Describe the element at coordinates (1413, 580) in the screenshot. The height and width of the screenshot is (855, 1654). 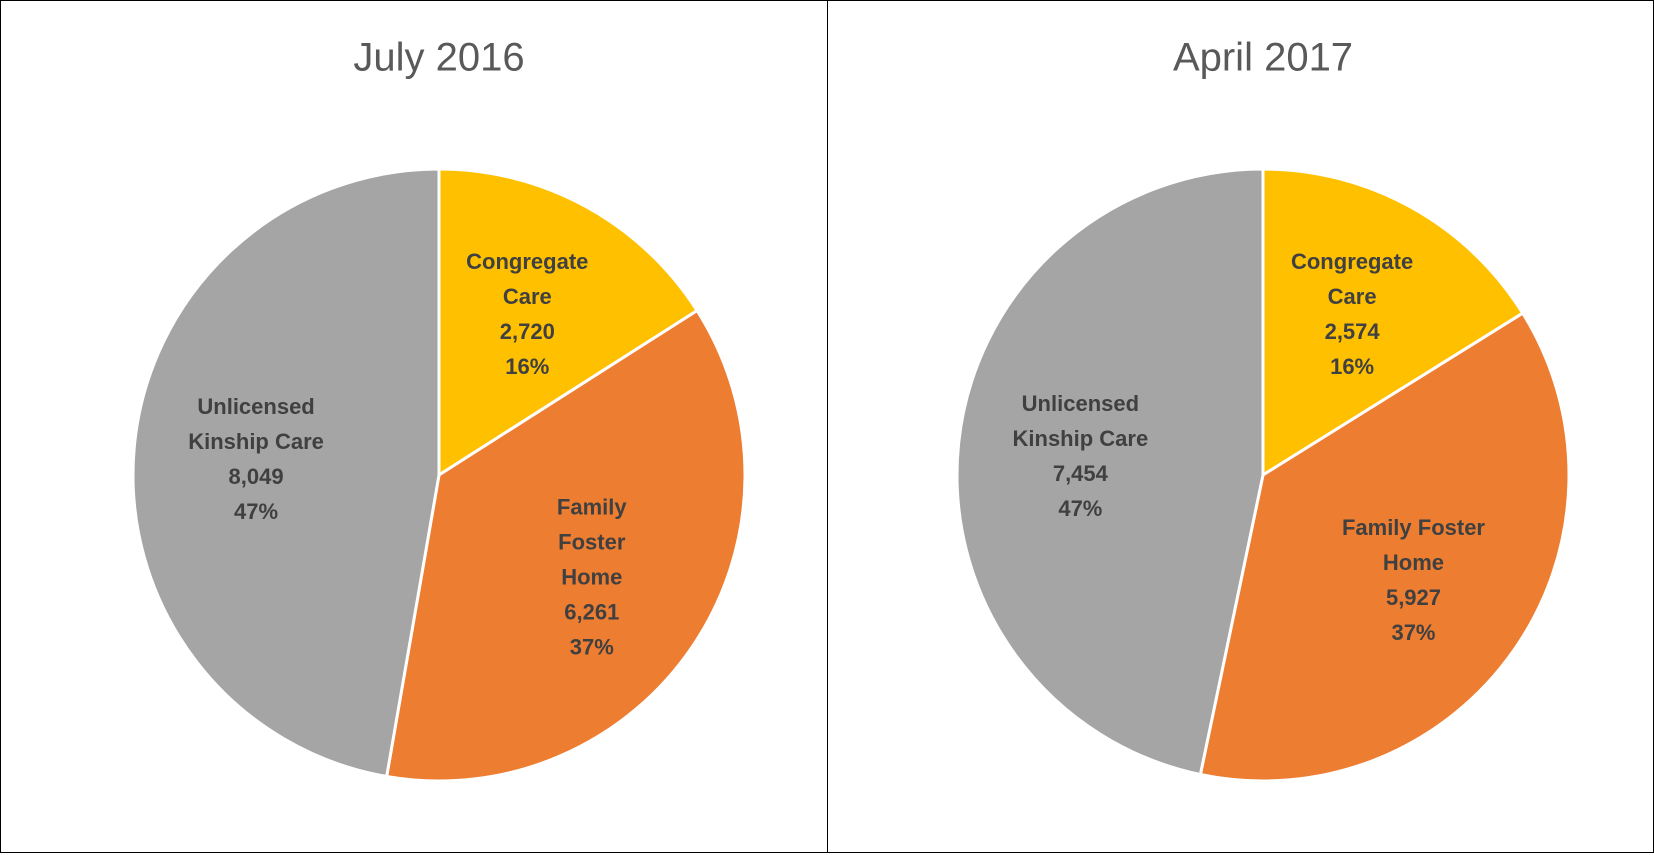
I see `slice-label: Family Foster Home 5,927 37%` at that location.